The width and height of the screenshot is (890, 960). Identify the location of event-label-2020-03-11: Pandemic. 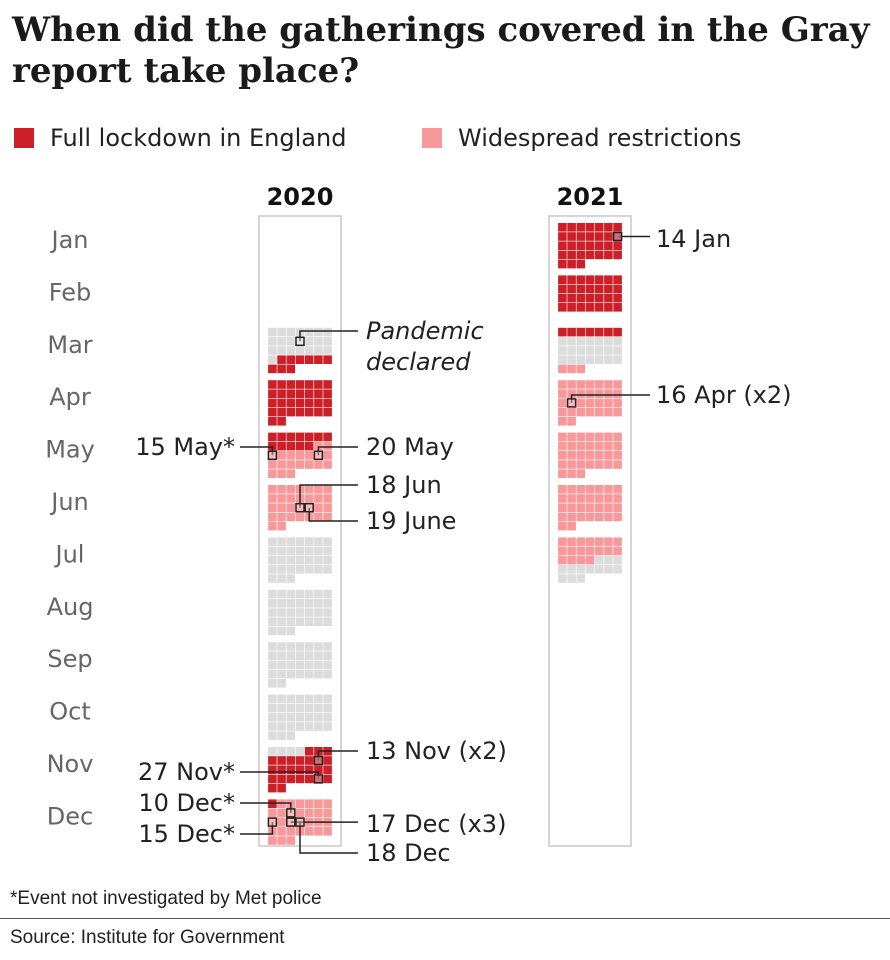
(425, 331).